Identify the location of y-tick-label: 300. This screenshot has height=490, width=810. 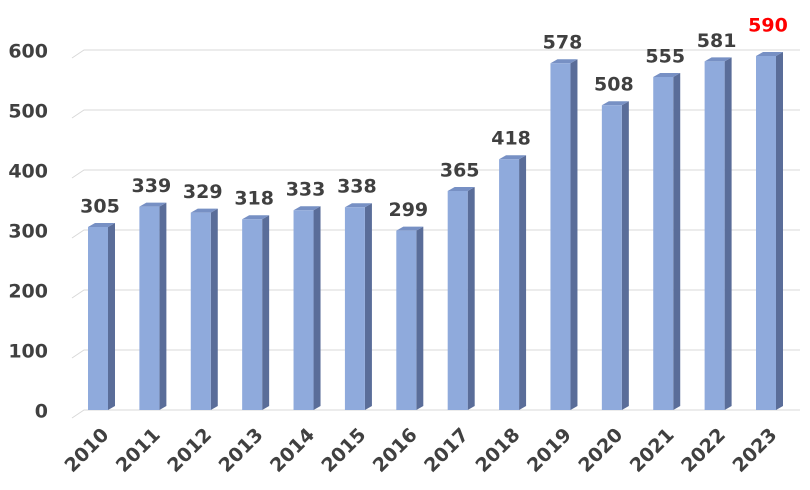
(28, 232).